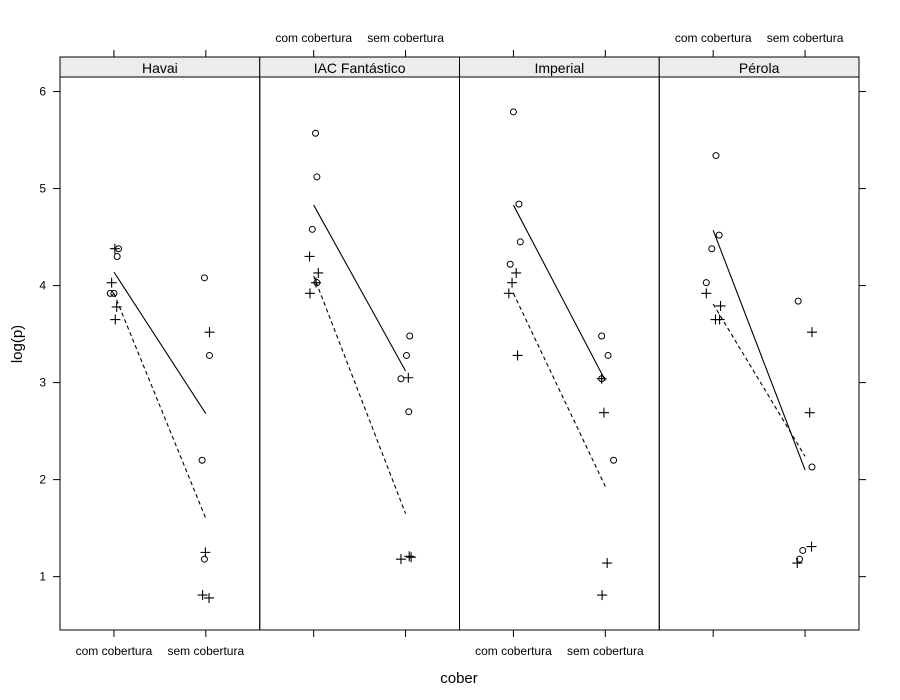 This screenshot has width=900, height=700. I want to click on y-tick-label: 3, so click(42, 383).